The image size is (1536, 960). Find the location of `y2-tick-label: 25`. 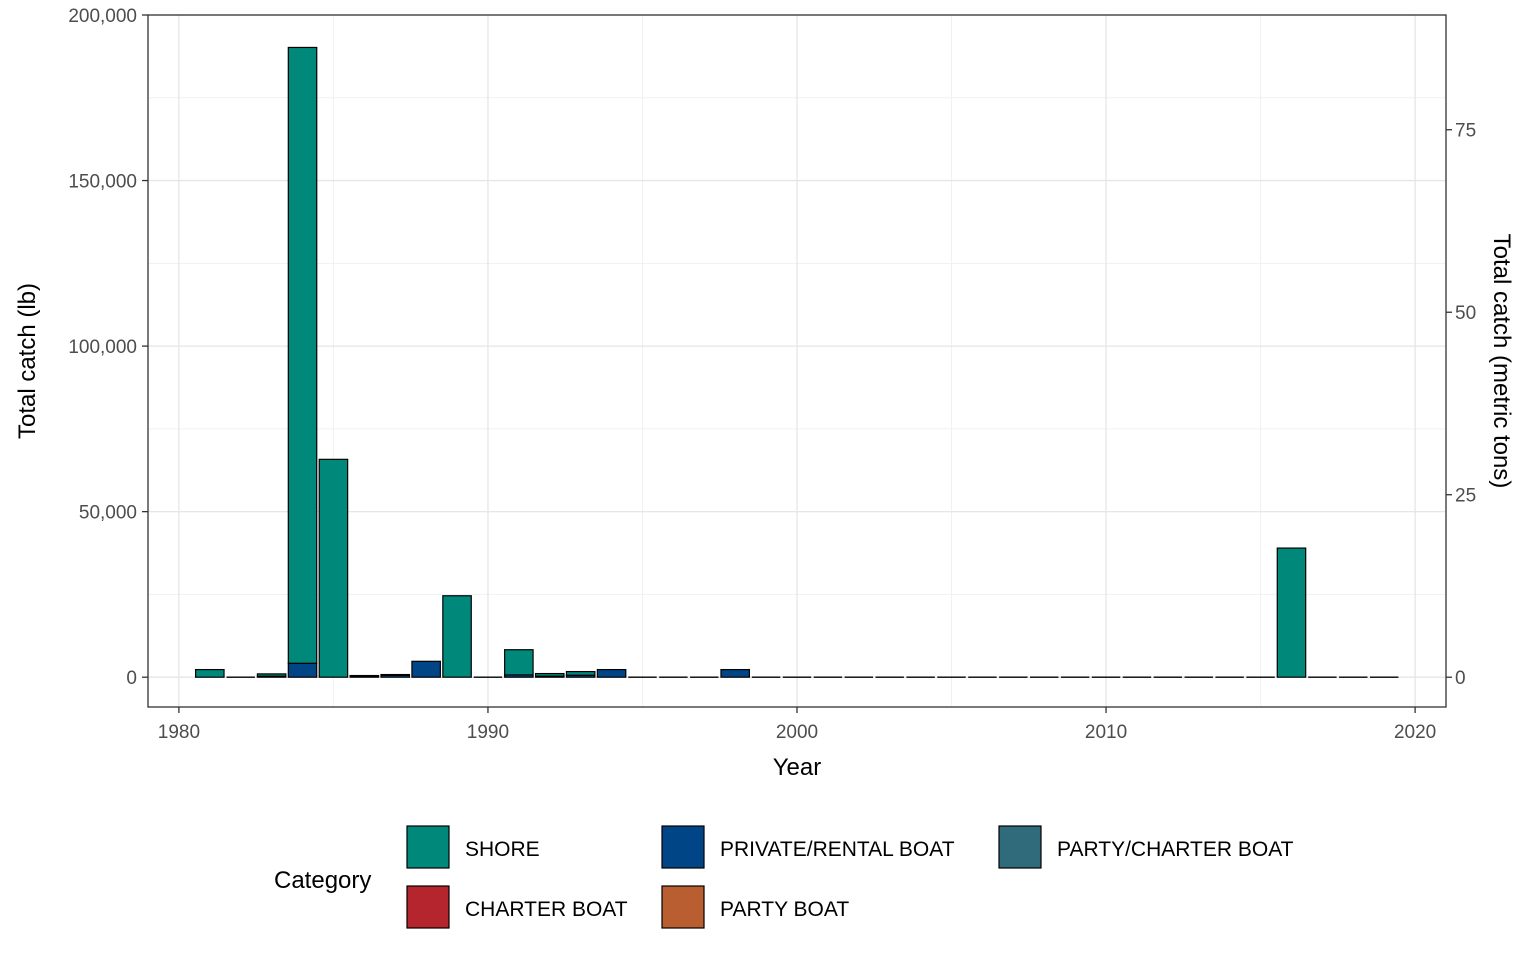

y2-tick-label: 25 is located at coordinates (1465, 496).